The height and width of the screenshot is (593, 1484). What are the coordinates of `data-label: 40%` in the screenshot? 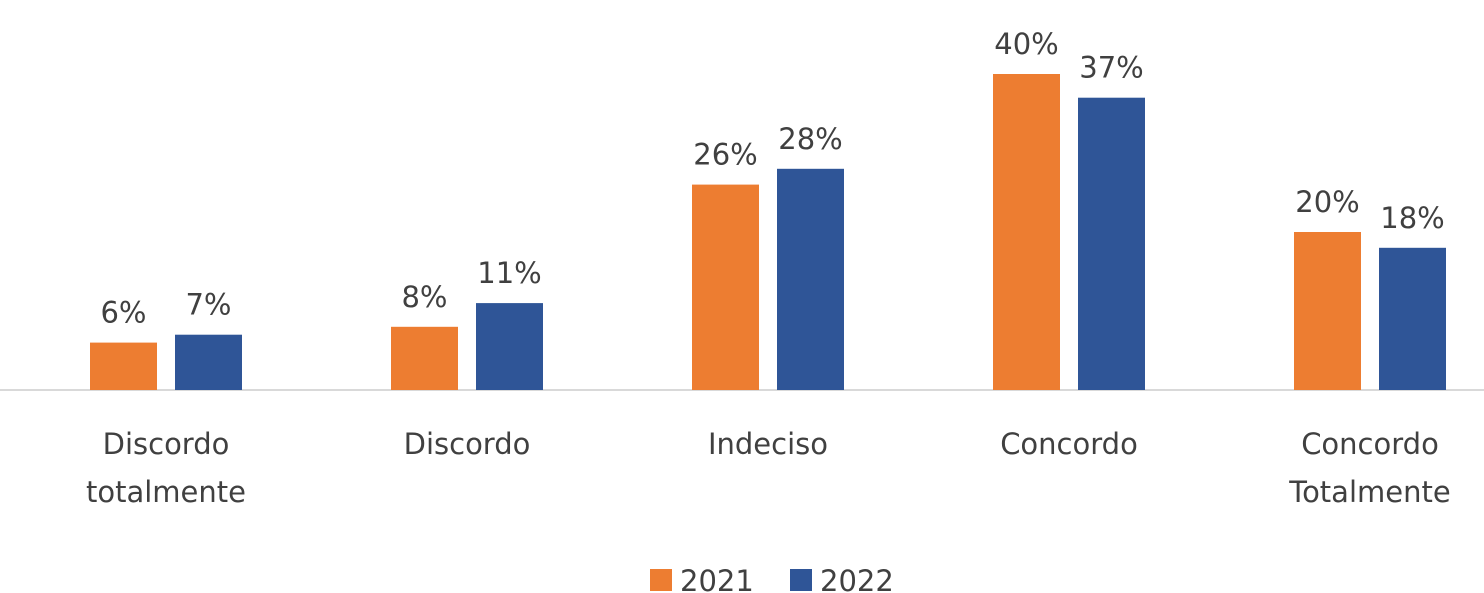 It's located at (1026, 44).